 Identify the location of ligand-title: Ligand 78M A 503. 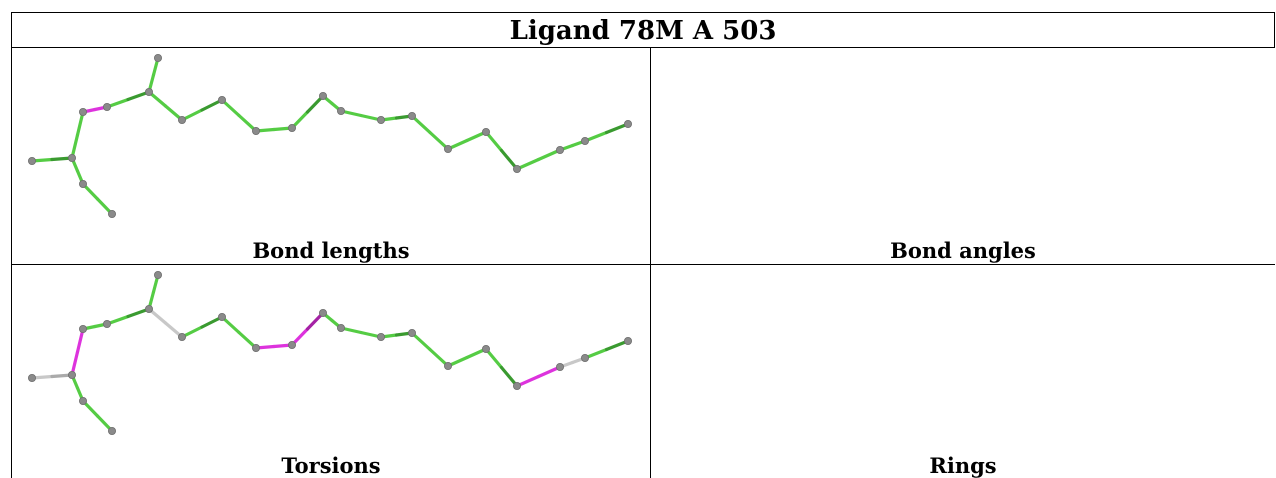
(643, 30).